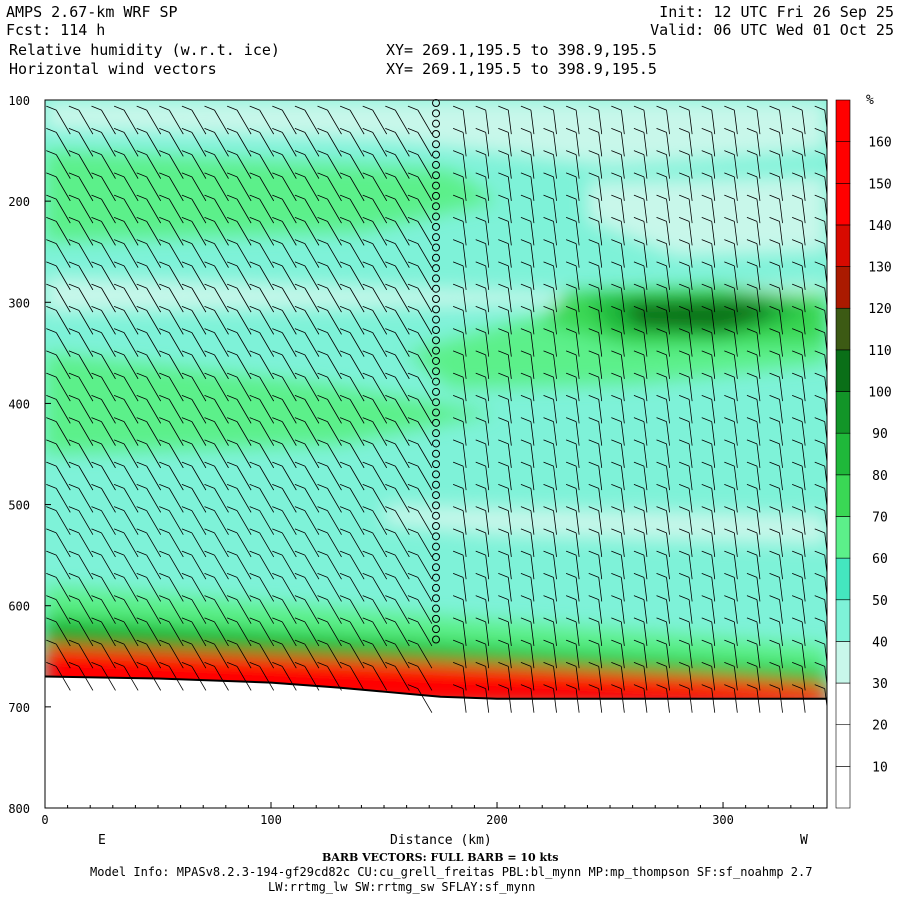 The width and height of the screenshot is (900, 900). I want to click on x-tick-label: 300, so click(723, 820).